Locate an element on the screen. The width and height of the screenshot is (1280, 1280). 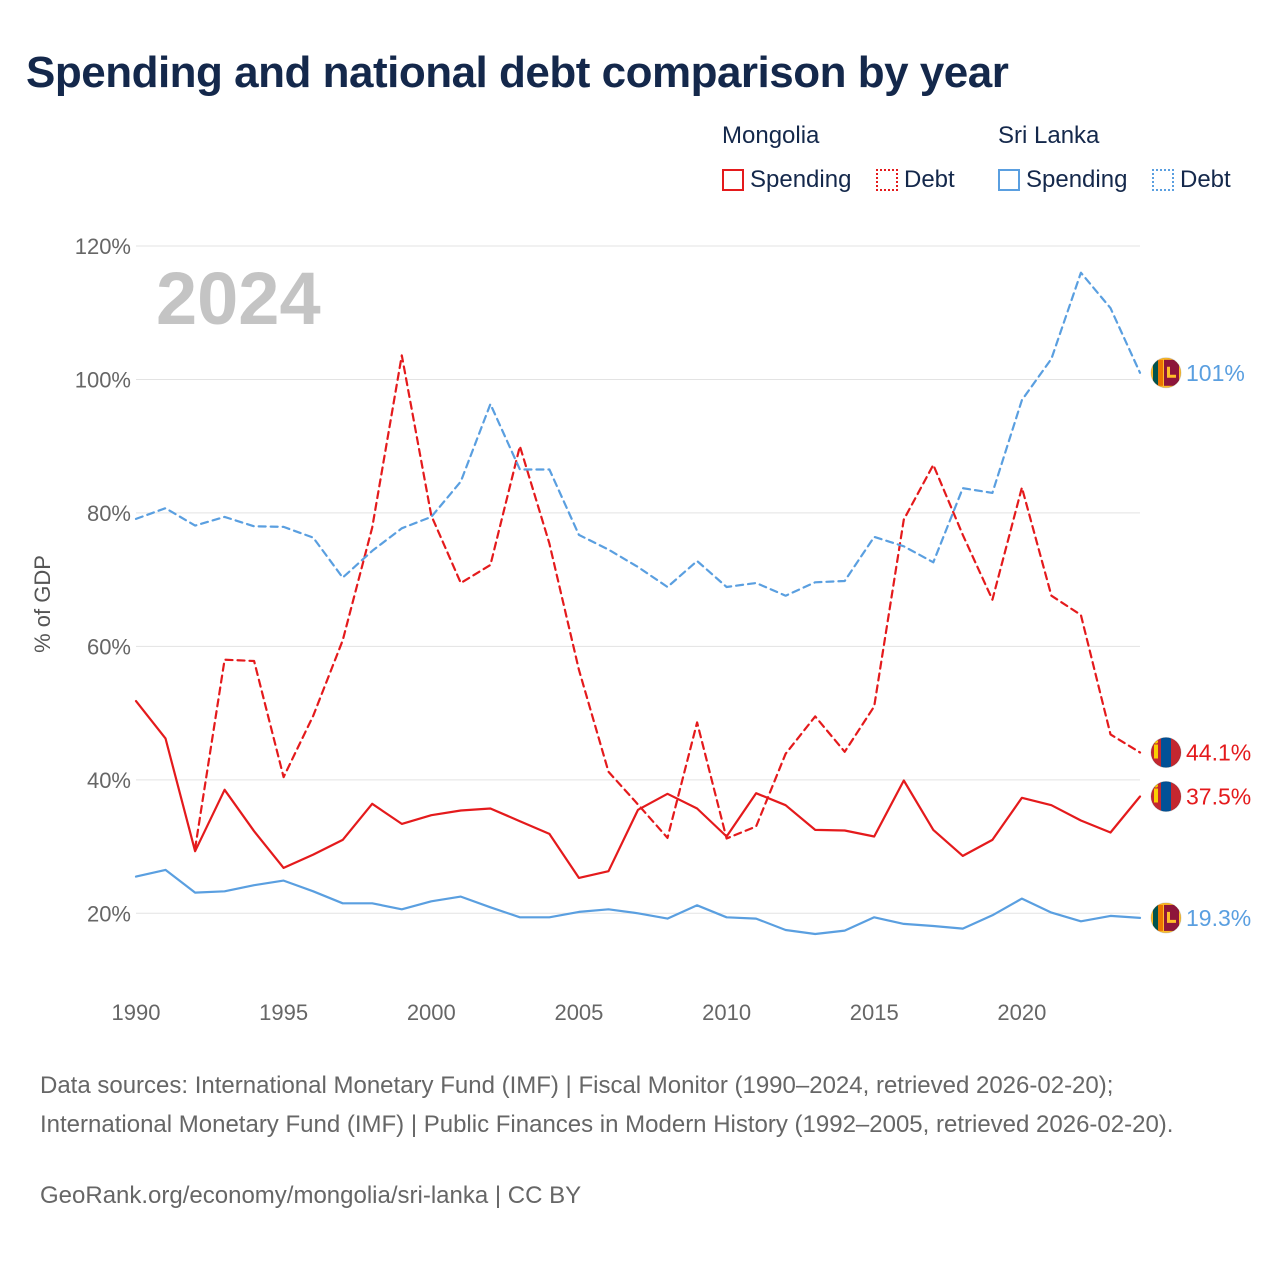
legend-item-mongolia-debt: Debt is located at coordinates (915, 180).